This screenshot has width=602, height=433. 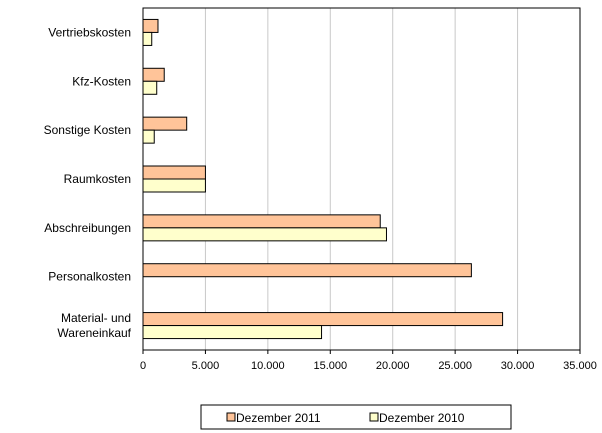 I want to click on category-label: Sonstige Kosten, so click(x=87, y=130).